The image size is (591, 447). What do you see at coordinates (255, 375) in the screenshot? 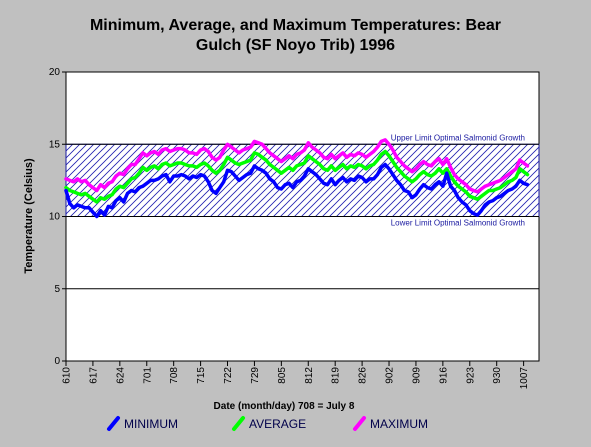
I see `x-tick-label: 729` at bounding box center [255, 375].